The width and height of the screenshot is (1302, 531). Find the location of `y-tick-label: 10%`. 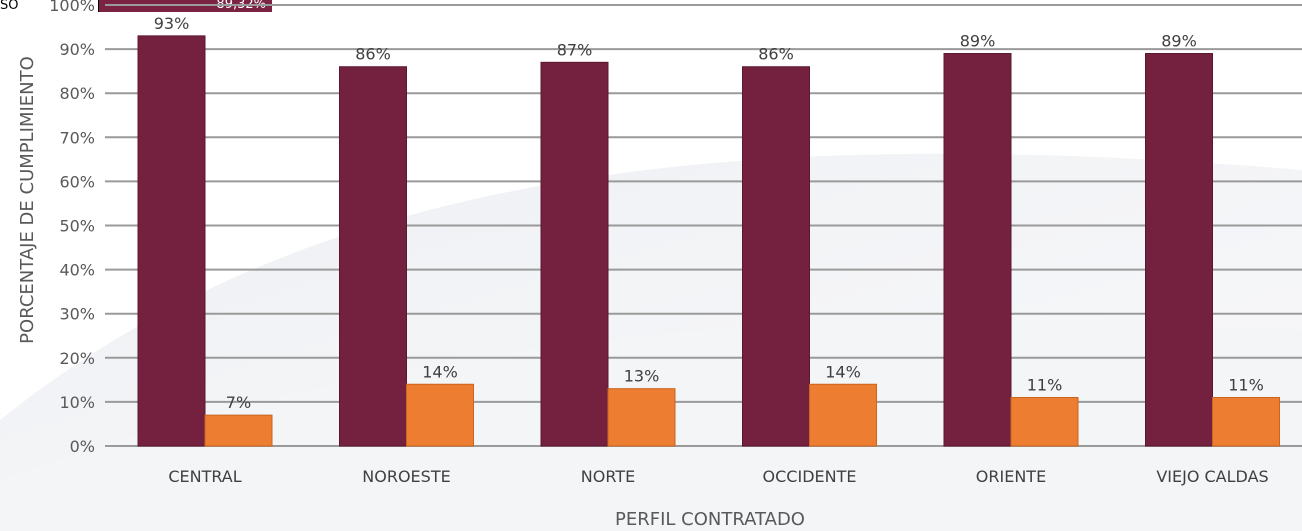

y-tick-label: 10% is located at coordinates (77, 402).